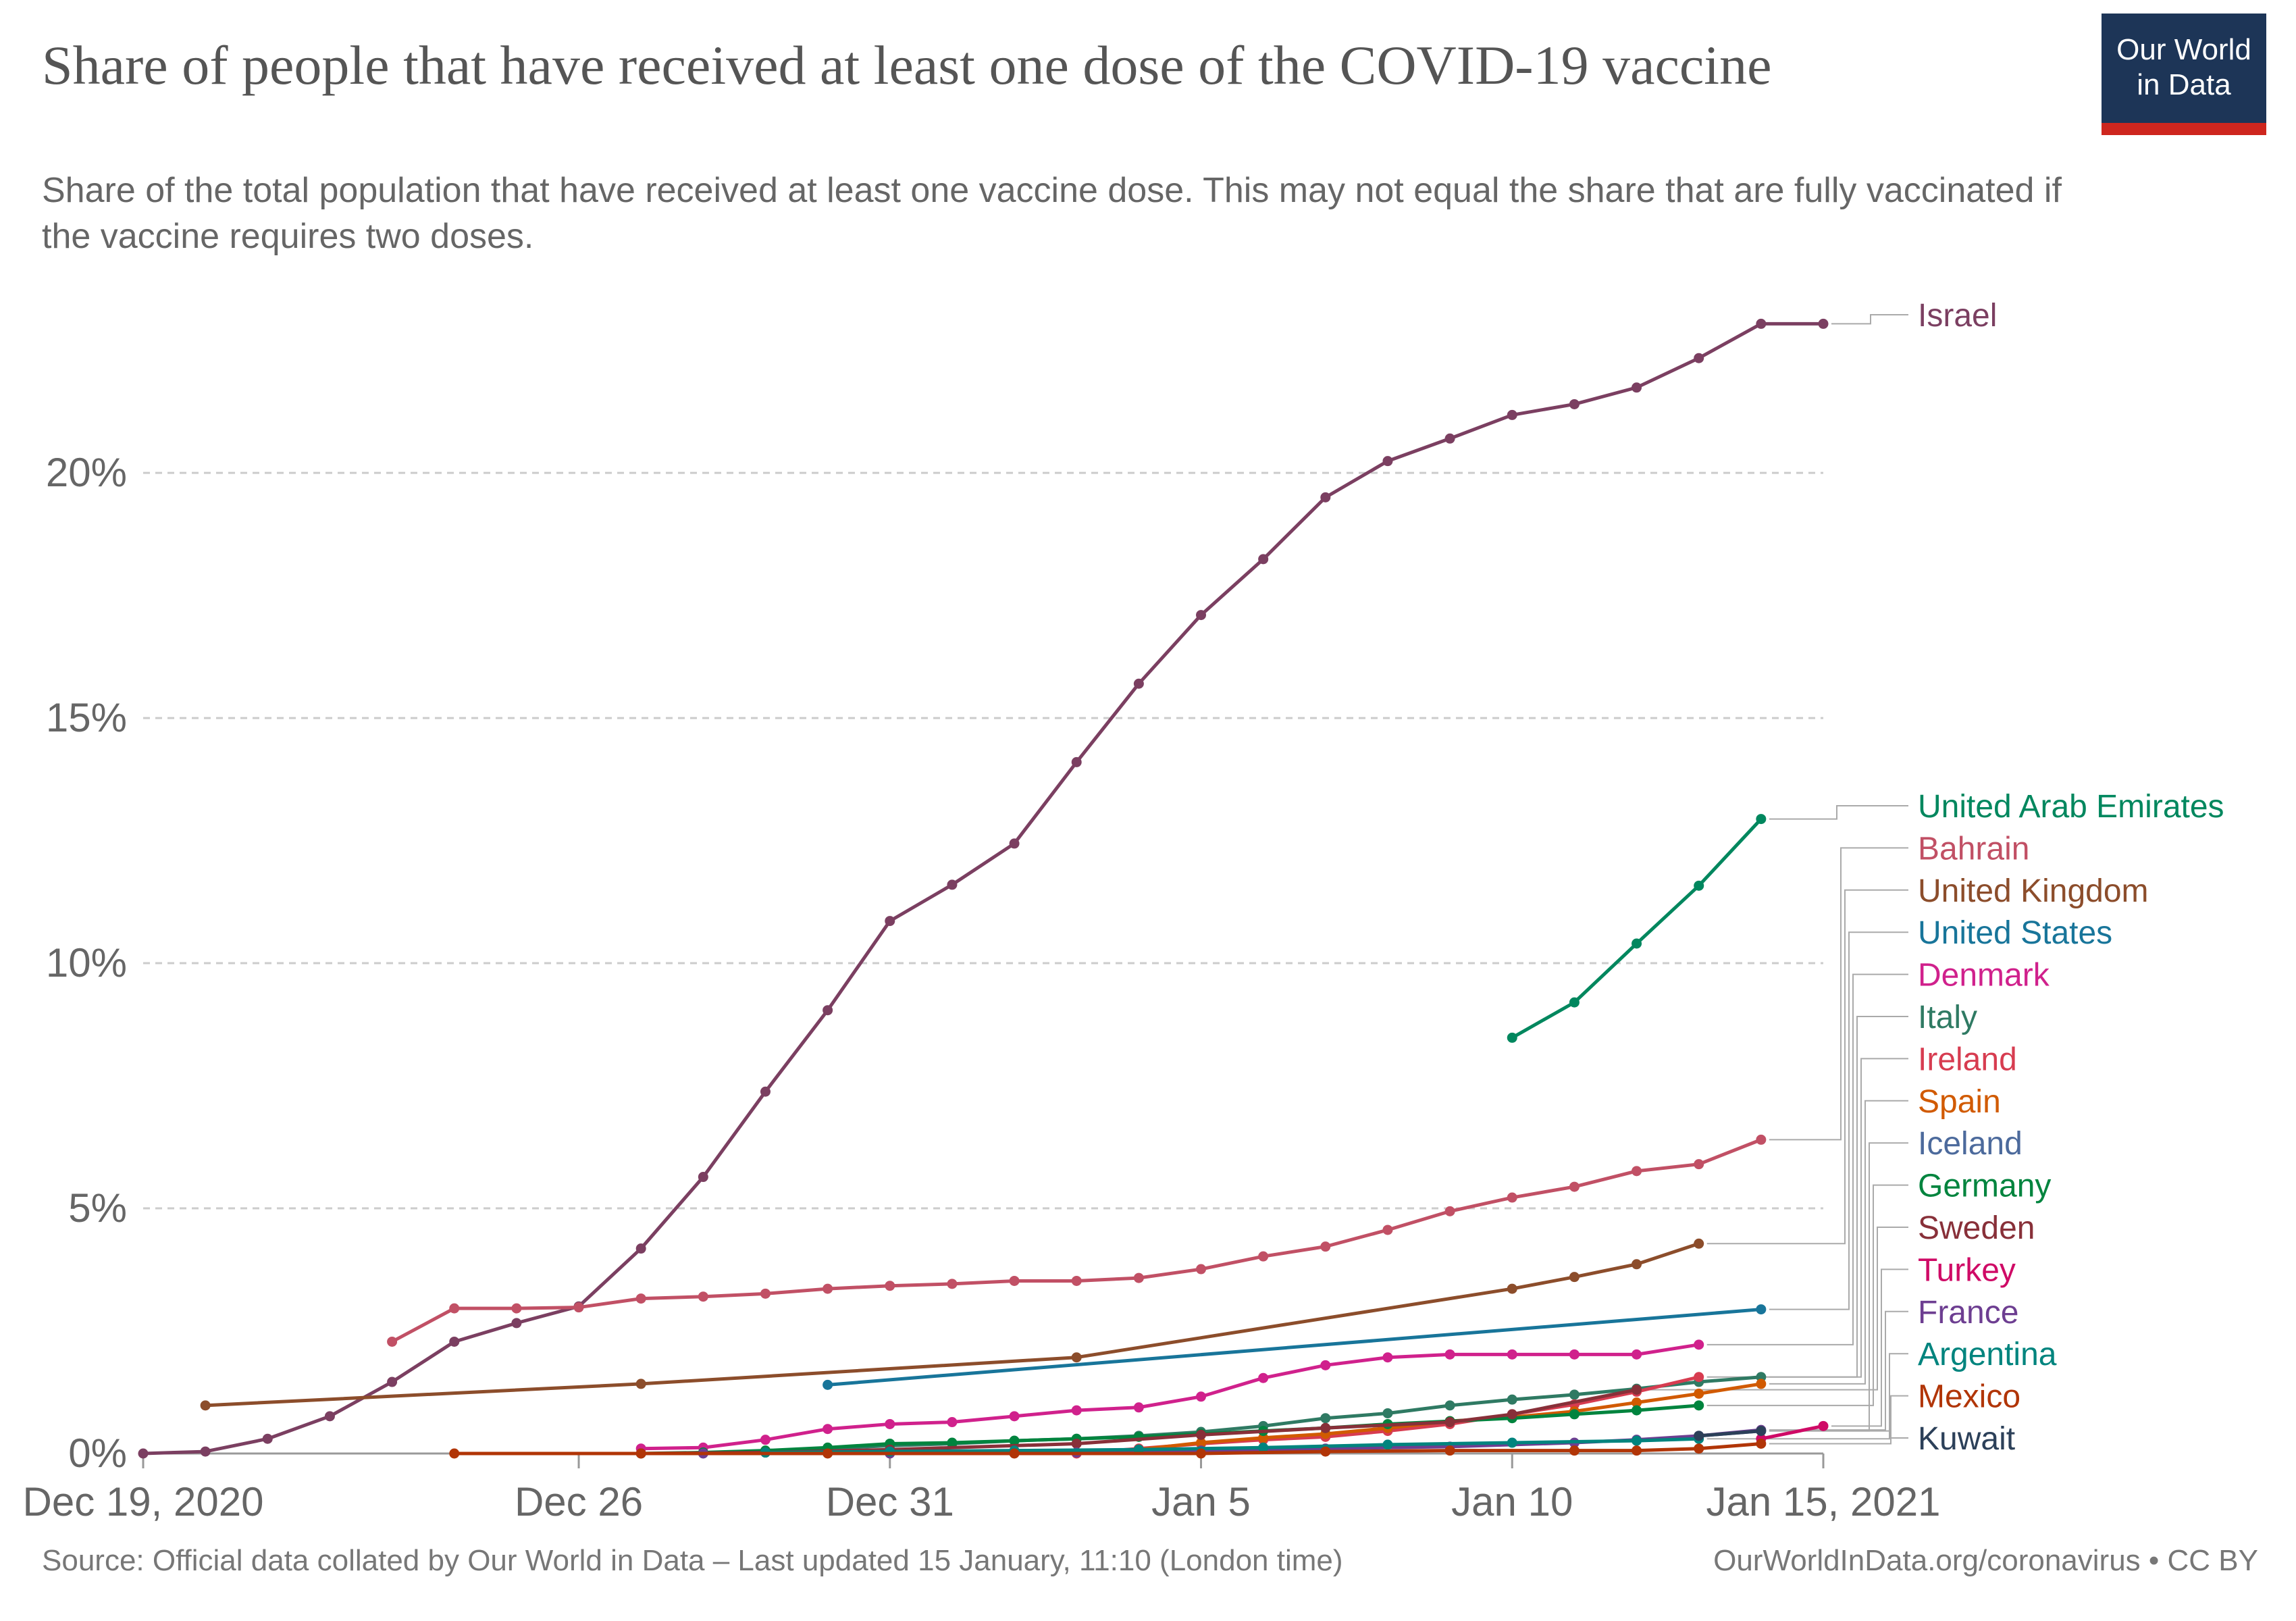 The height and width of the screenshot is (1621, 2296). Describe the element at coordinates (1987, 1354) in the screenshot. I see `series-label: Argentina` at that location.